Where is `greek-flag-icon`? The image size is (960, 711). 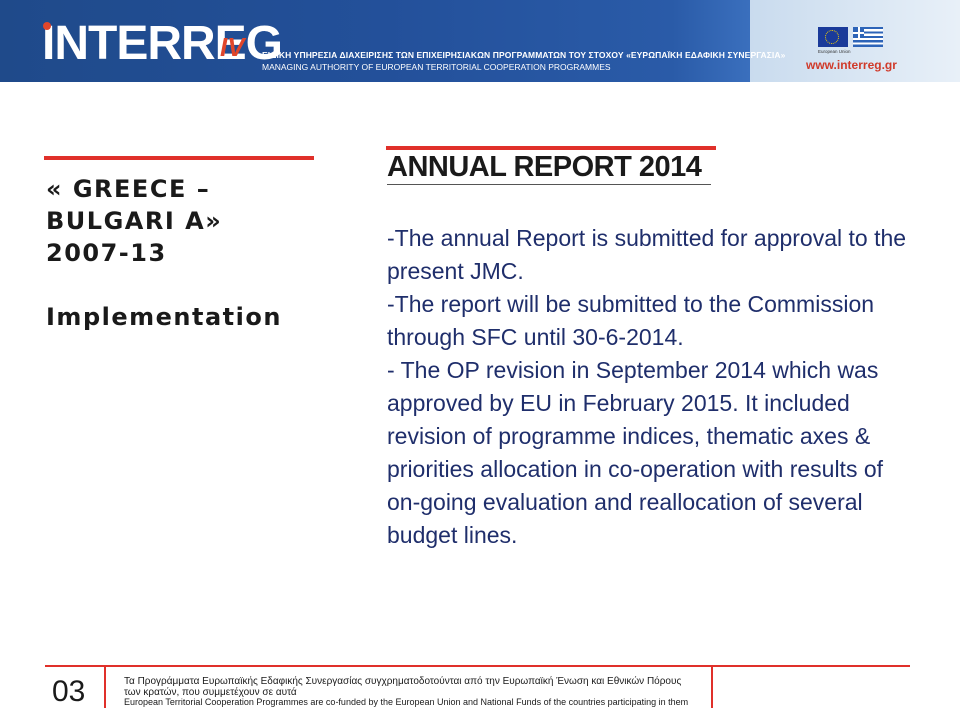
greek-flag-icon is located at coordinates (868, 37).